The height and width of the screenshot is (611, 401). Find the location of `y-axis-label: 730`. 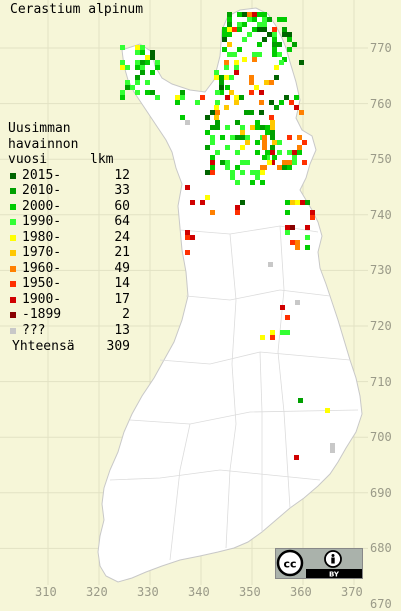

y-axis-label: 730 is located at coordinates (381, 270).